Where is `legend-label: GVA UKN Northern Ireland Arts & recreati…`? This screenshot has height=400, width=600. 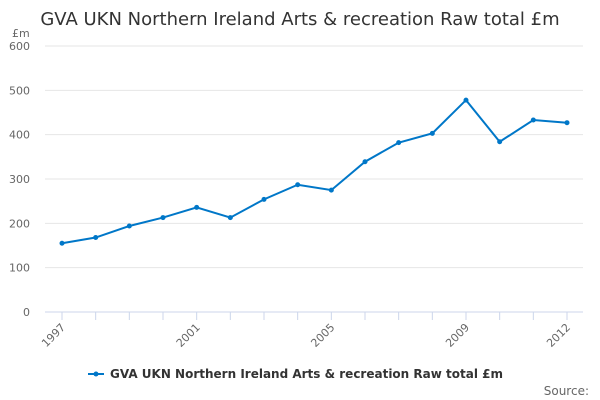 legend-label: GVA UKN Northern Ireland Arts & recreati… is located at coordinates (306, 374).